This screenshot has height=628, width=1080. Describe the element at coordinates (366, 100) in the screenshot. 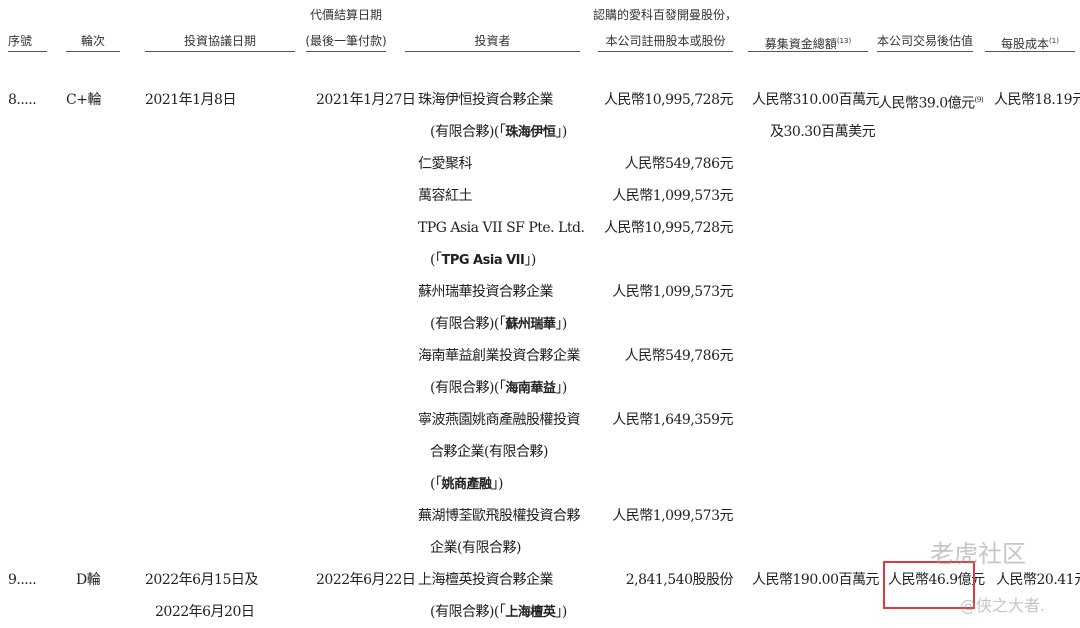

I see `row-settlement-date: 2021年1月27日` at that location.